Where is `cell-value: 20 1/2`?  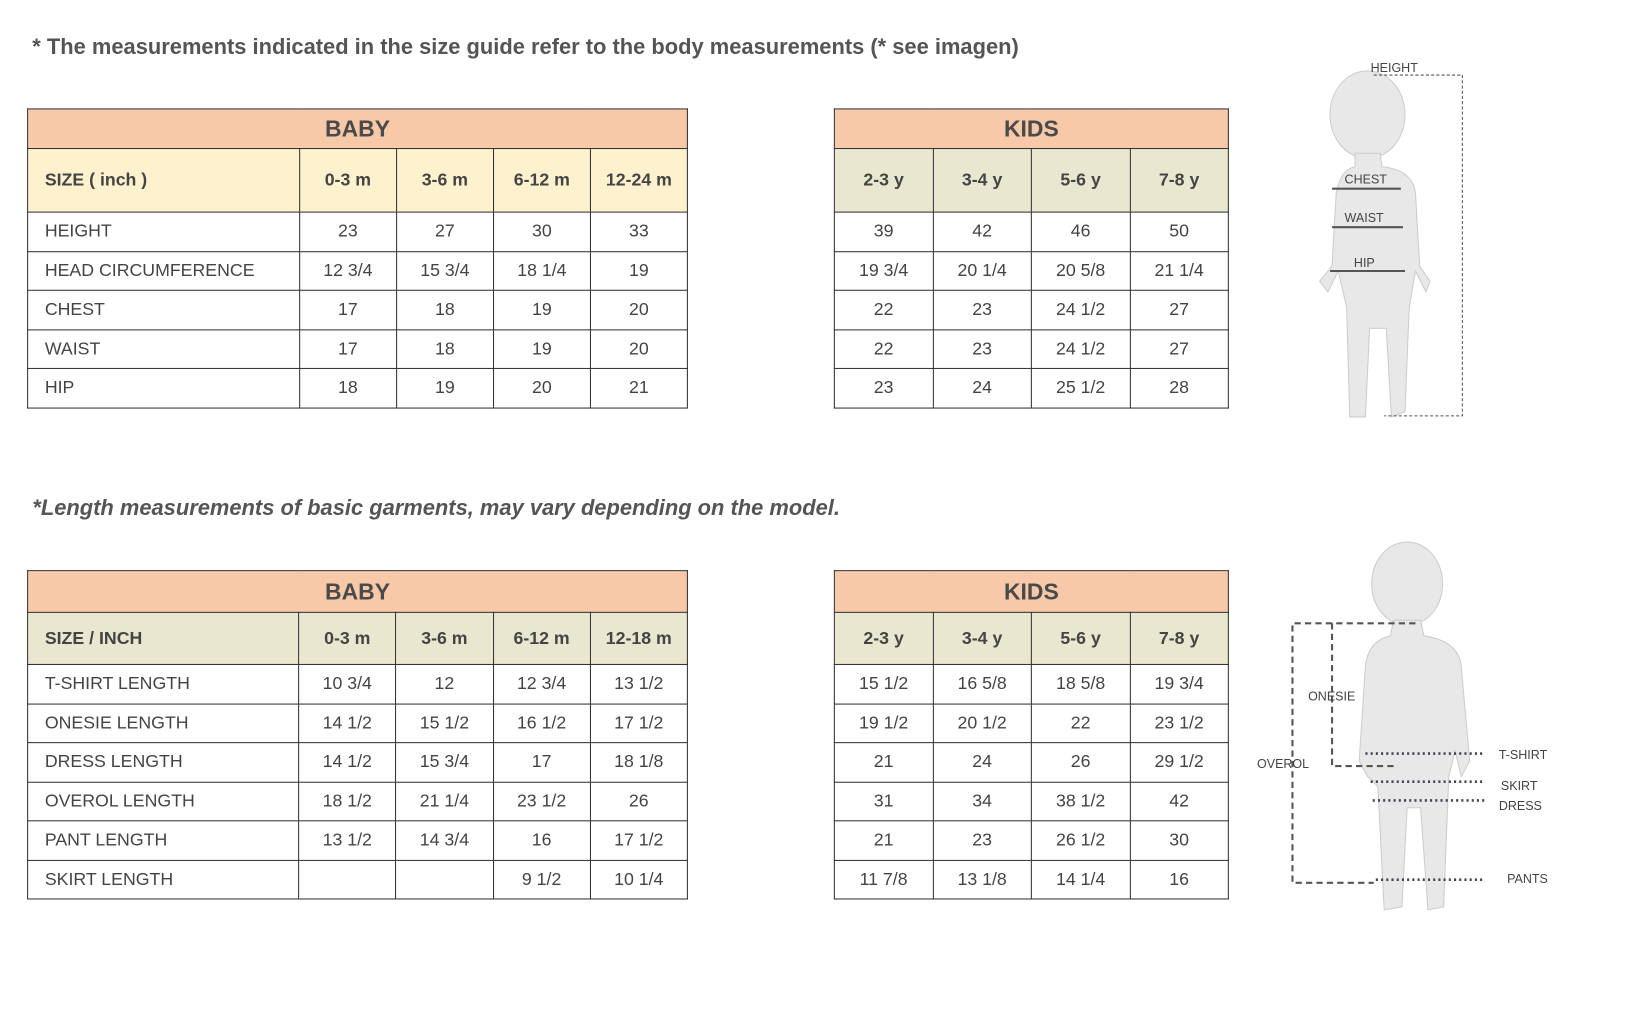 cell-value: 20 1/2 is located at coordinates (982, 723).